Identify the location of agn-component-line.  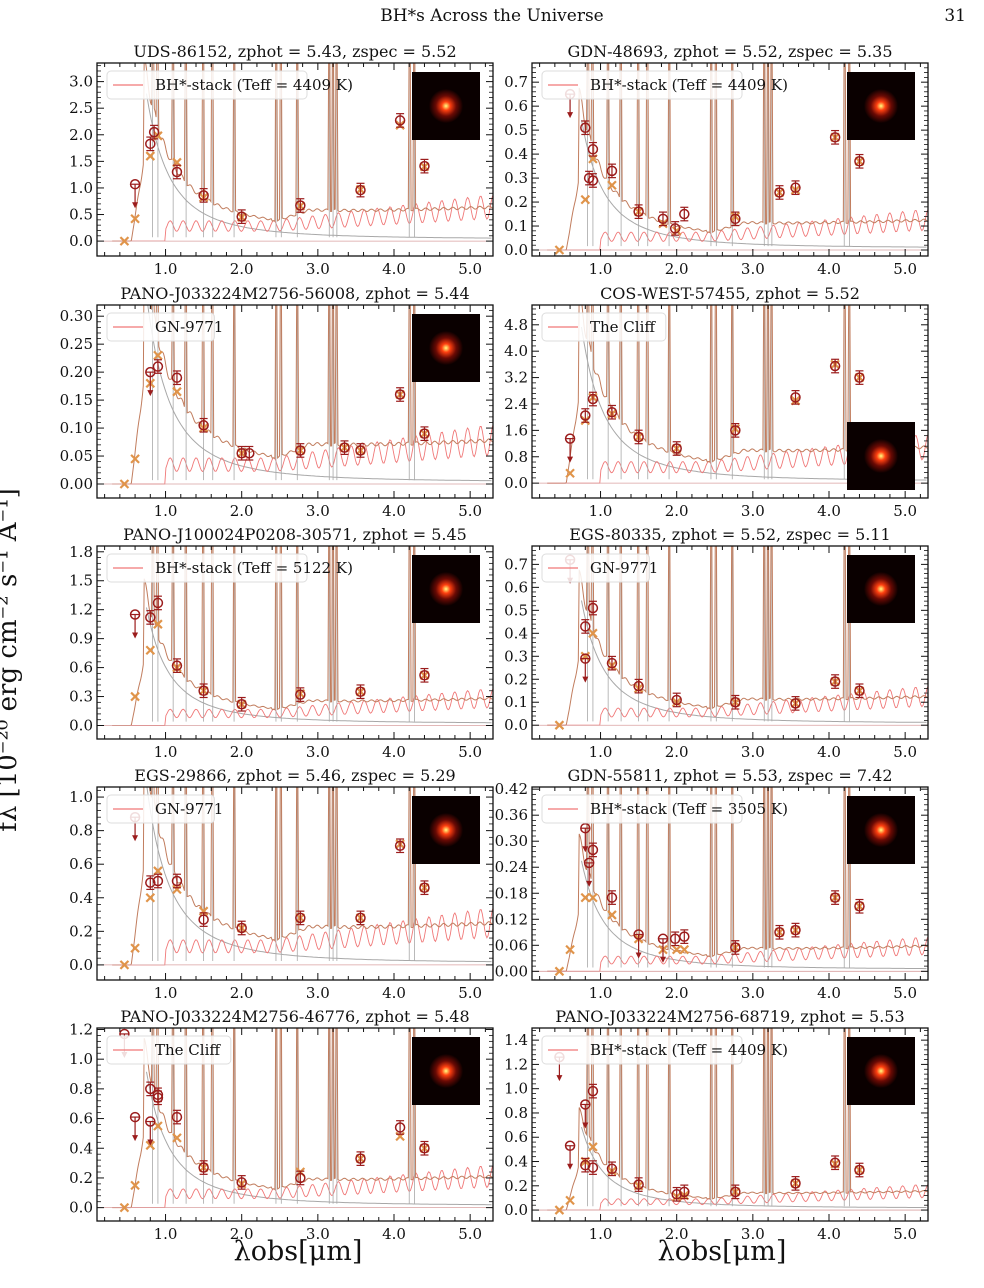
(754, 915).